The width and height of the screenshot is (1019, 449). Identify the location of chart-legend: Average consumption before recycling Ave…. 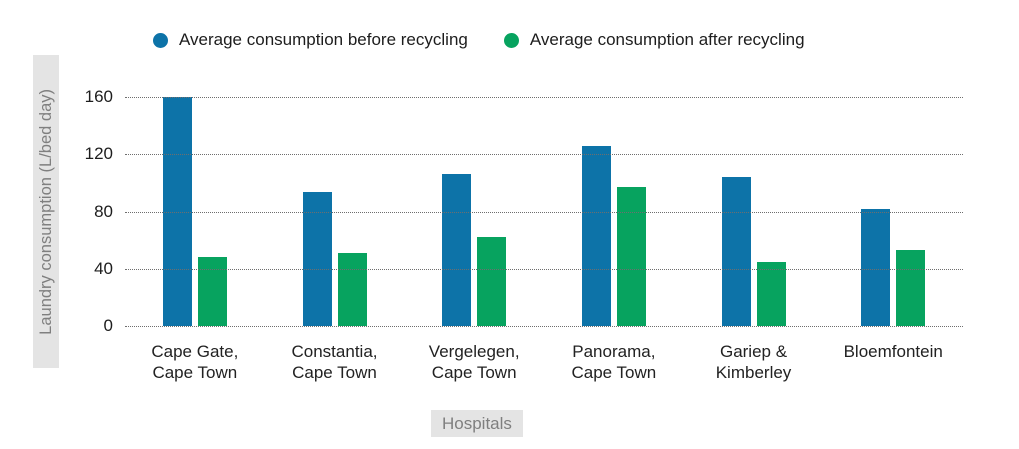
(479, 40).